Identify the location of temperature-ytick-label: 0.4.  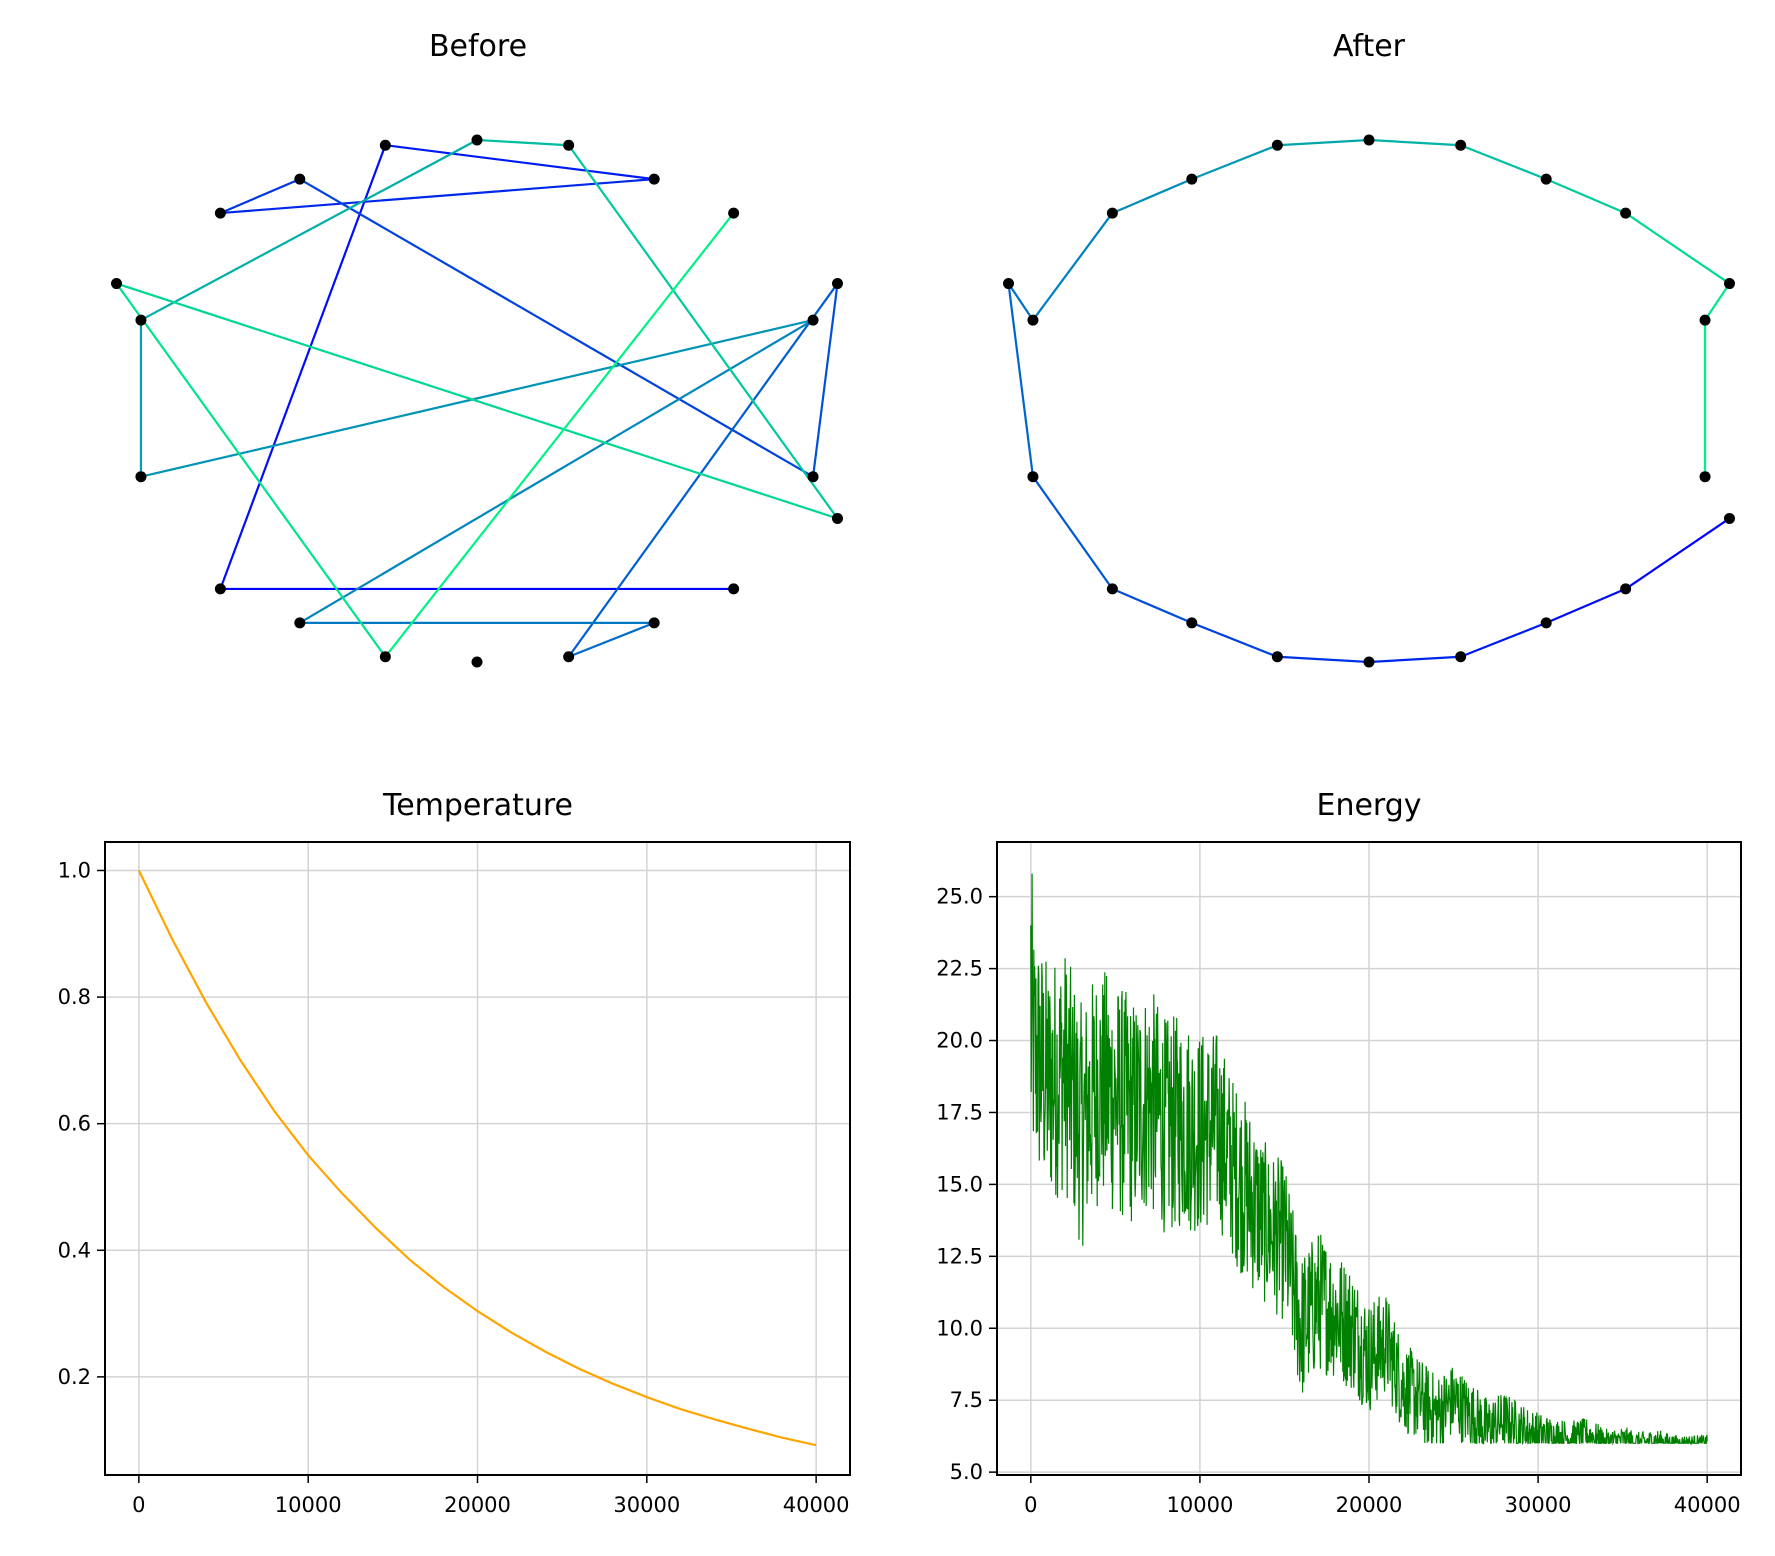
(74, 1250).